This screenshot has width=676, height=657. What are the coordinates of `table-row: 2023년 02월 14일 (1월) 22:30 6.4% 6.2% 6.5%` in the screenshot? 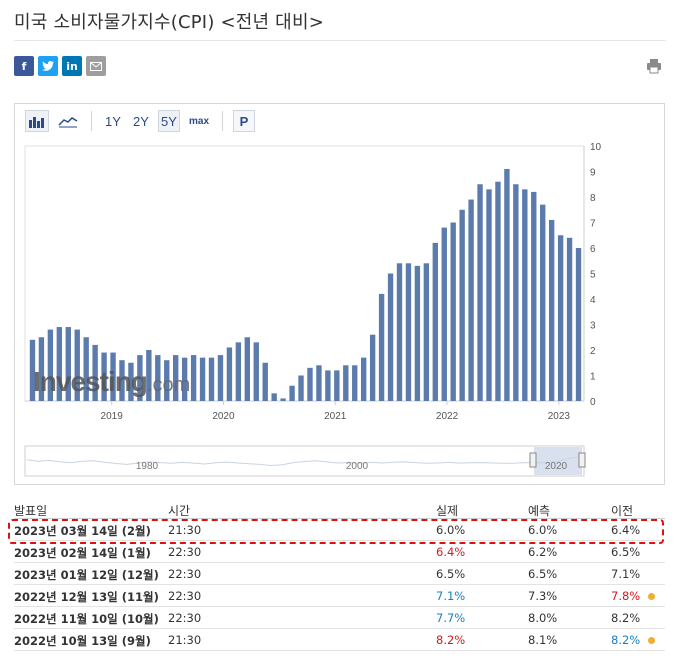 It's located at (339, 552).